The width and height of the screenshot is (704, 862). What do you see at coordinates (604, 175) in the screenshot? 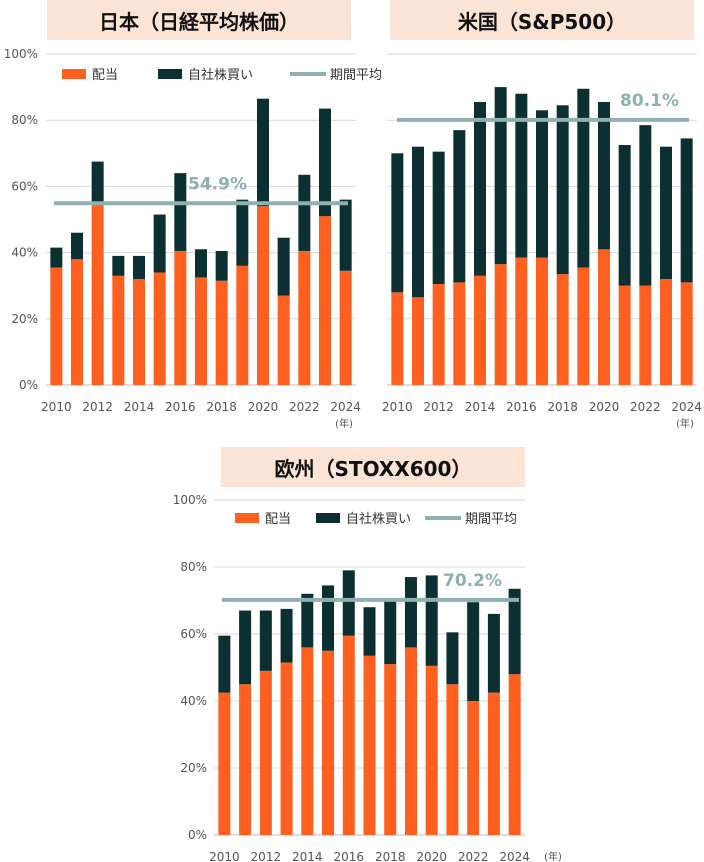
I see `bar-buyback-us-2020` at bounding box center [604, 175].